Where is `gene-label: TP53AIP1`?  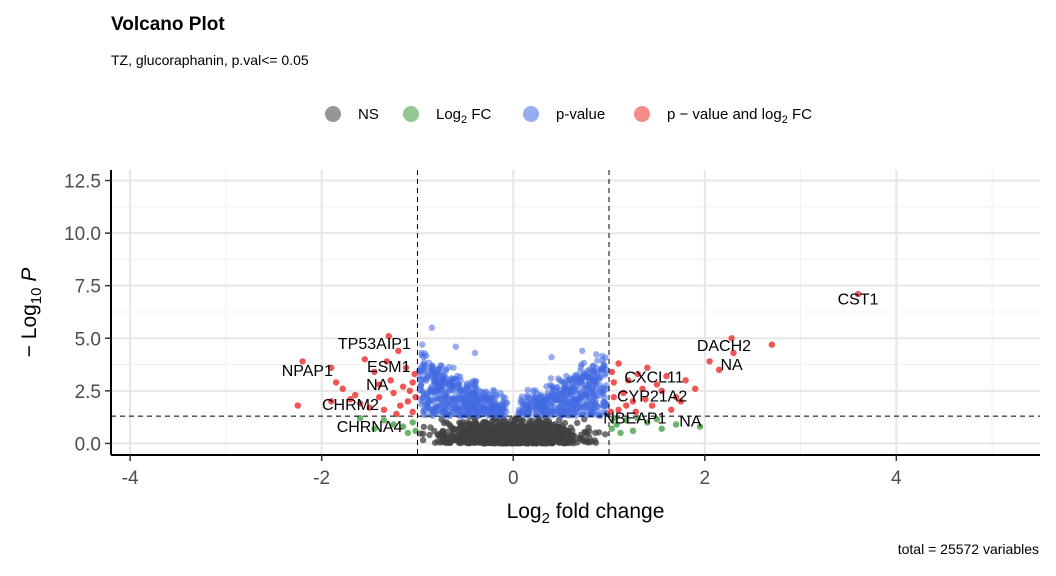 gene-label: TP53AIP1 is located at coordinates (374, 344).